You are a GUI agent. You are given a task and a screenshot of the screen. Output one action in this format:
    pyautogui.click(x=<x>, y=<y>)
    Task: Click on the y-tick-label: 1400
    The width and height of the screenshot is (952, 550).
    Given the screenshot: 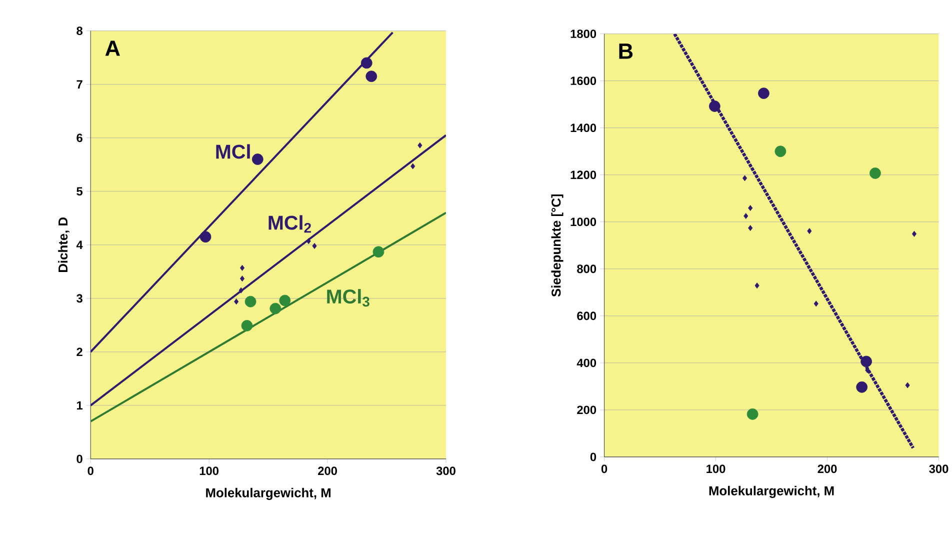 What is the action you would take?
    pyautogui.click(x=583, y=128)
    